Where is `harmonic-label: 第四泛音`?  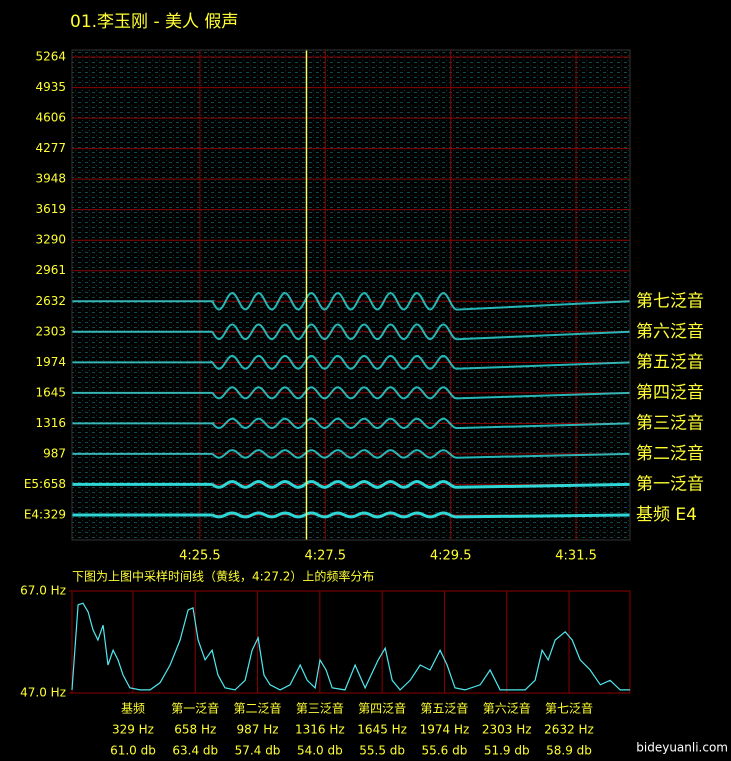
harmonic-label: 第四泛音 is located at coordinates (670, 393).